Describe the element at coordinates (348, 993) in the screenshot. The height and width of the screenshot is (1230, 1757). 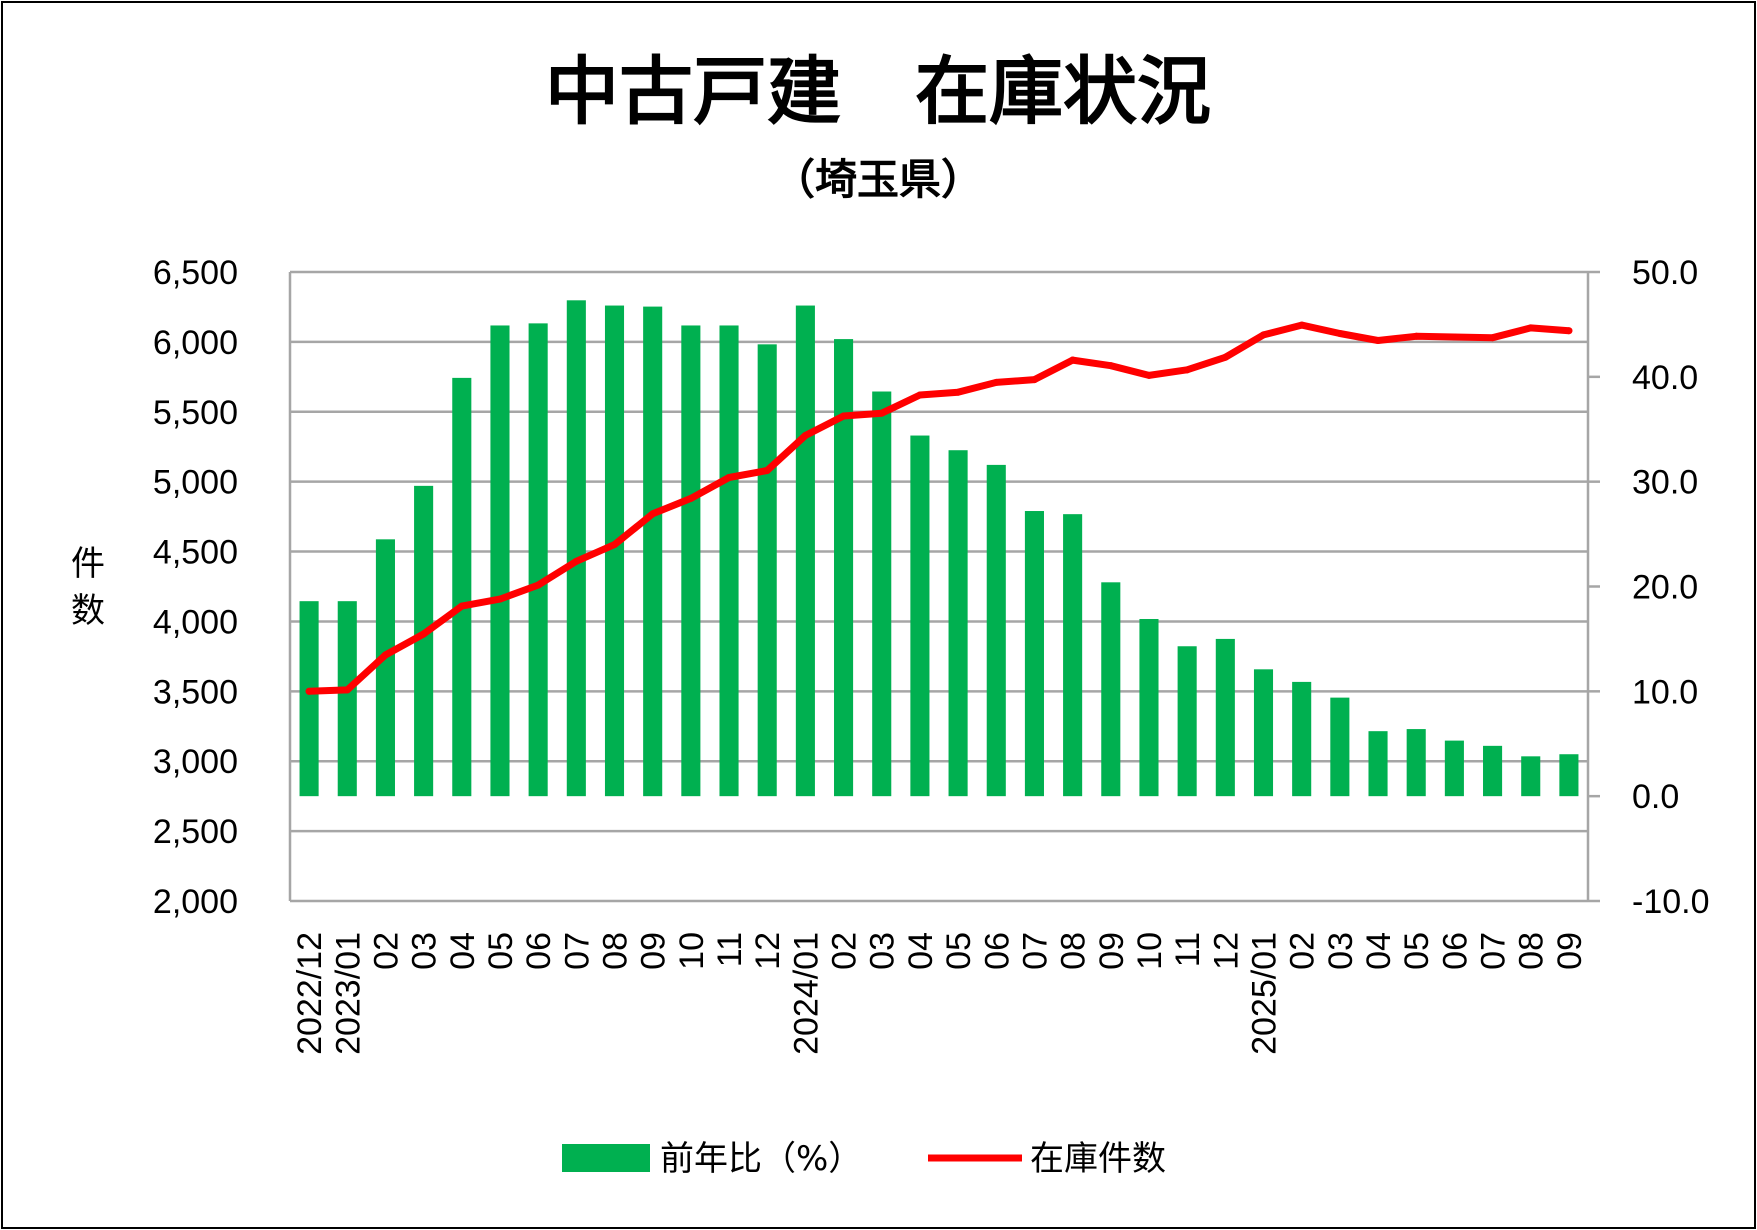
I see `x-tick-label-1: 2023/01` at that location.